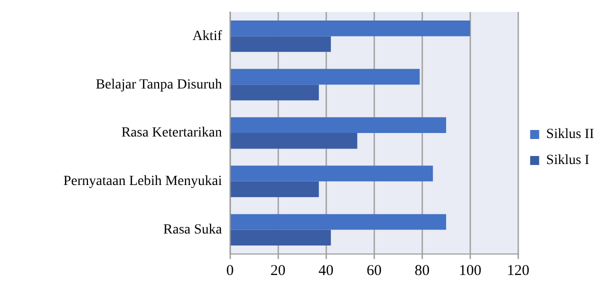 This screenshot has height=285, width=606. I want to click on x-tick-label: 60, so click(374, 270).